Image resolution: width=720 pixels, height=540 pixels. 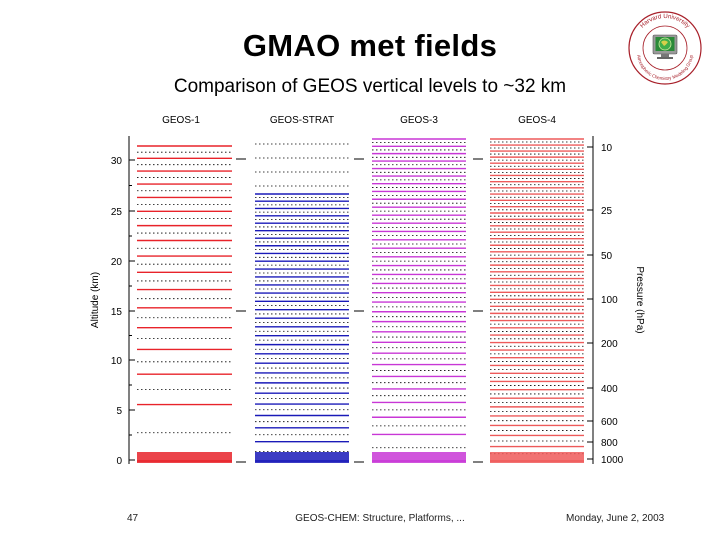 What do you see at coordinates (607, 148) in the screenshot?
I see `right-tick-label: 10` at bounding box center [607, 148].